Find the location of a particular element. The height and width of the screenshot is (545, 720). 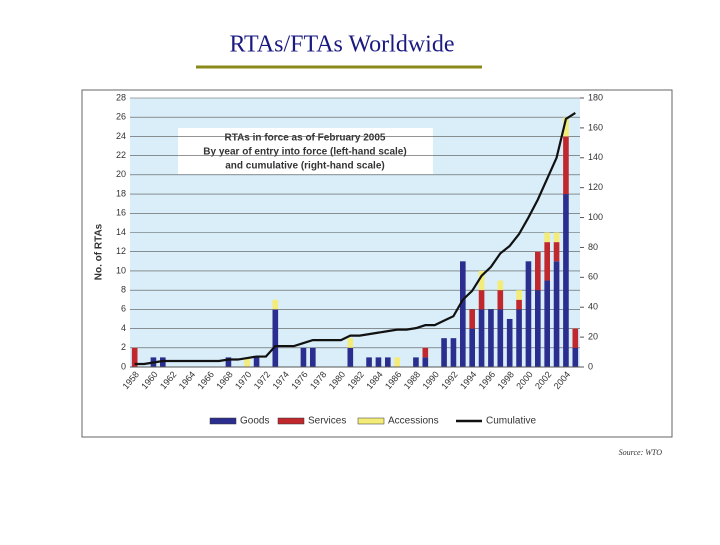

legend-label: Goods is located at coordinates (254, 421).